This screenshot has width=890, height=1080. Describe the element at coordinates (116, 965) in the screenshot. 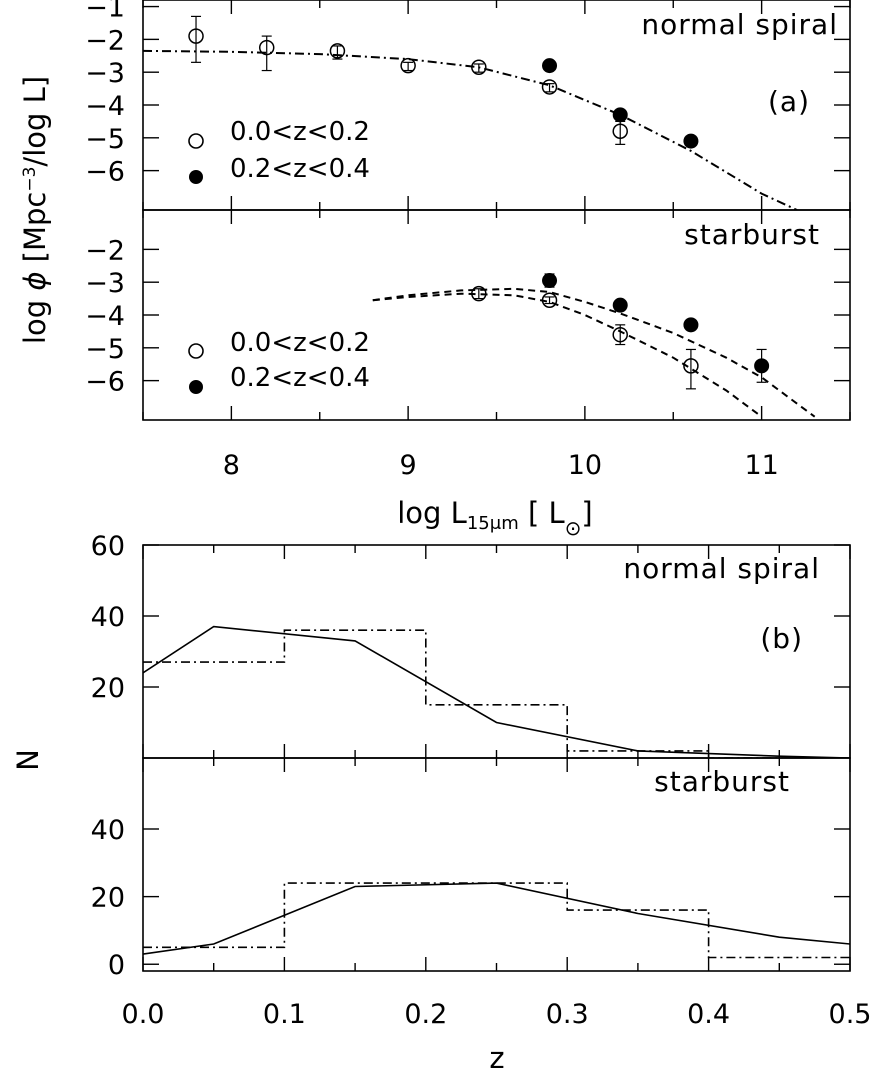

I see `y-tick-label: 0` at that location.